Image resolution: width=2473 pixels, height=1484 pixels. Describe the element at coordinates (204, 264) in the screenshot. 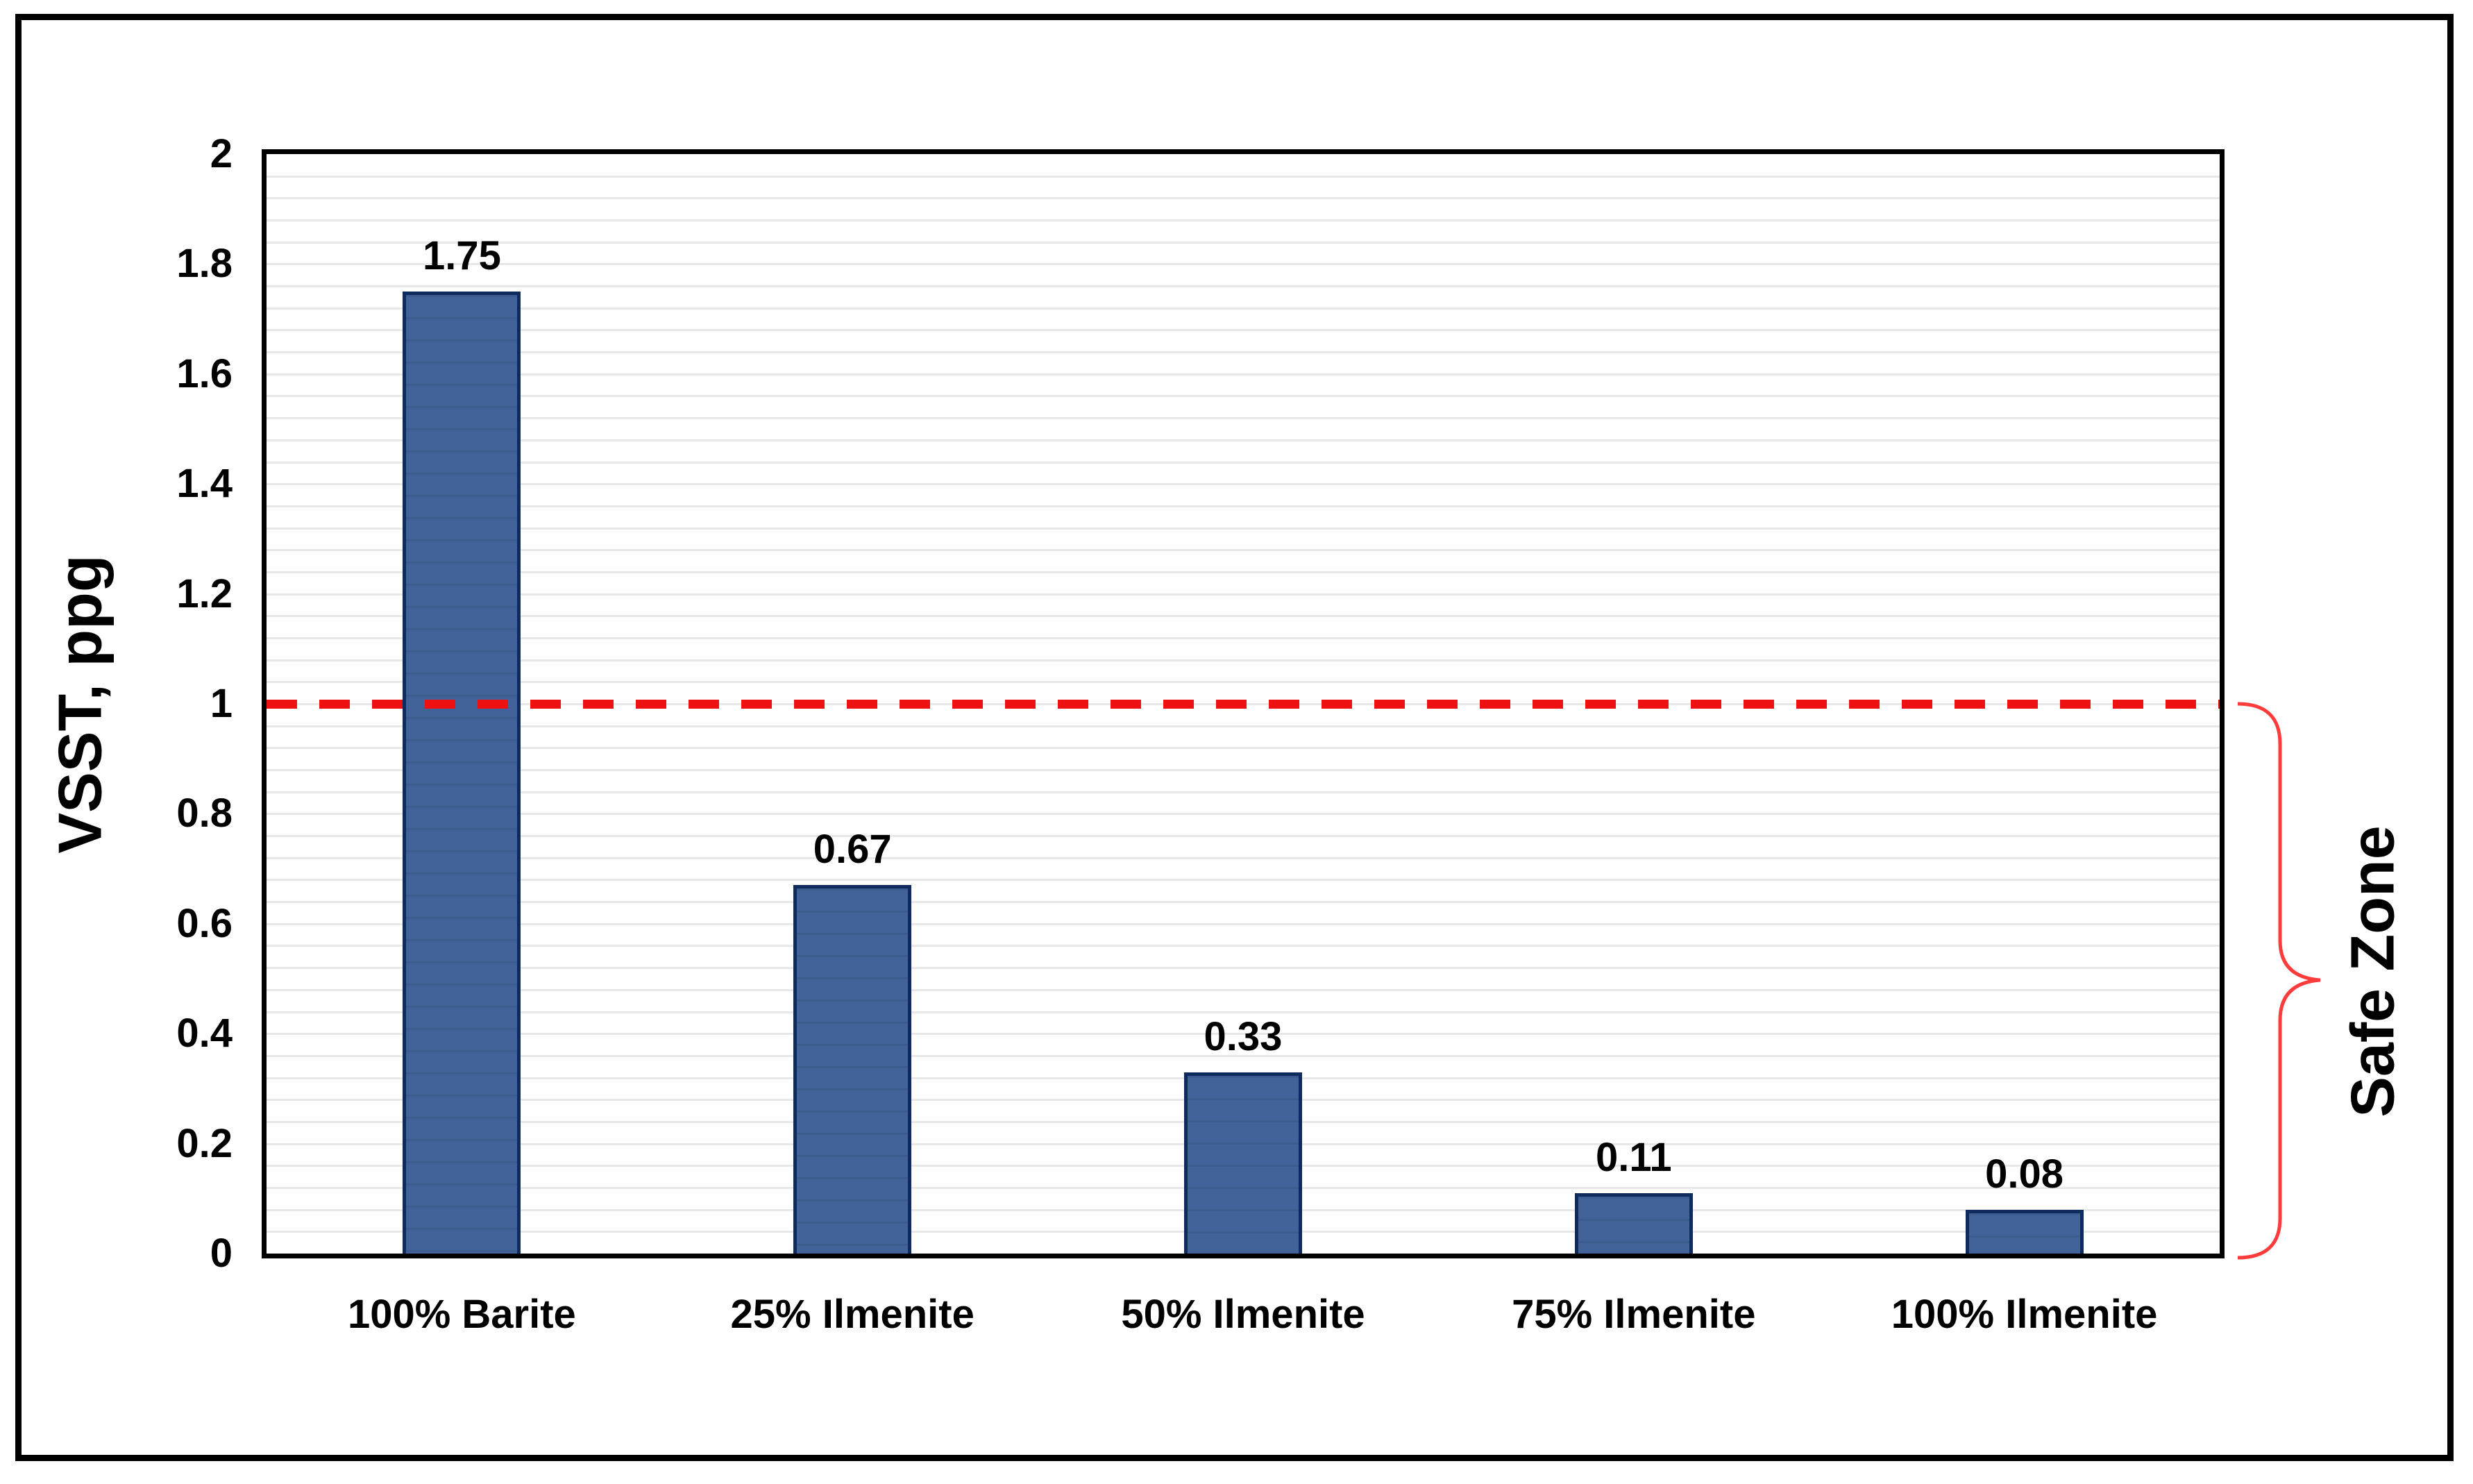

I see `y-tick-label: 1.8` at that location.